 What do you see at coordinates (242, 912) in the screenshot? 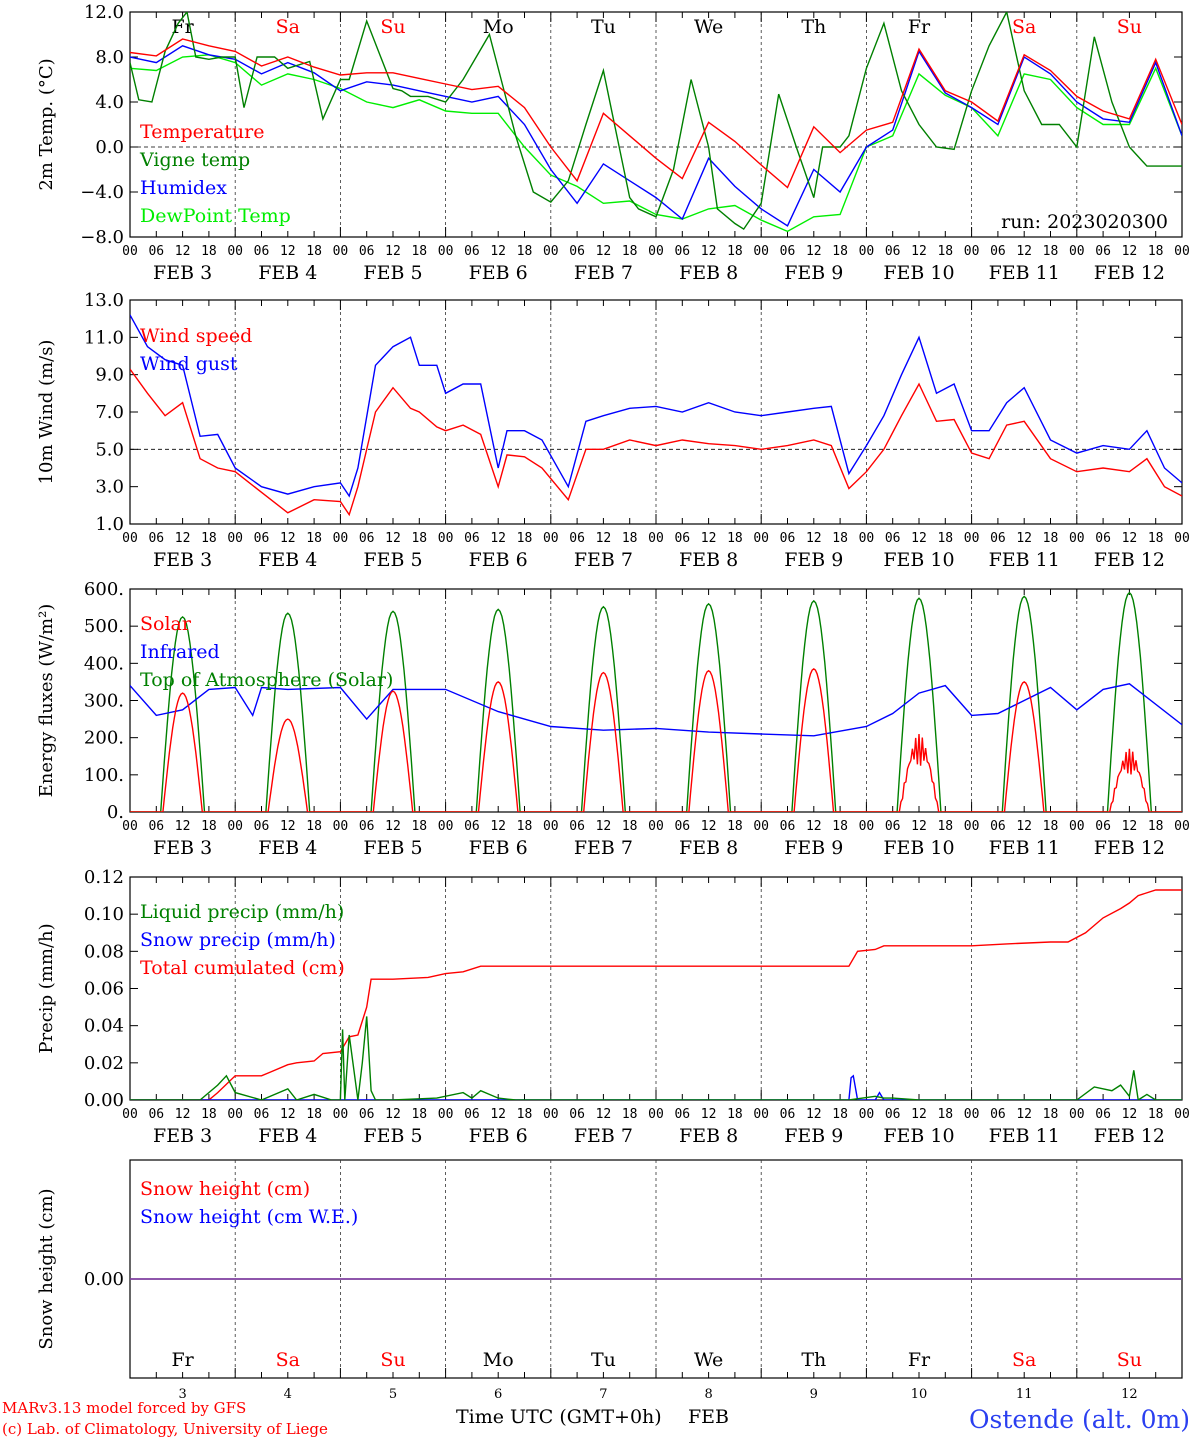
I see `legend-entry: Liquid precip (mm/h)` at bounding box center [242, 912].